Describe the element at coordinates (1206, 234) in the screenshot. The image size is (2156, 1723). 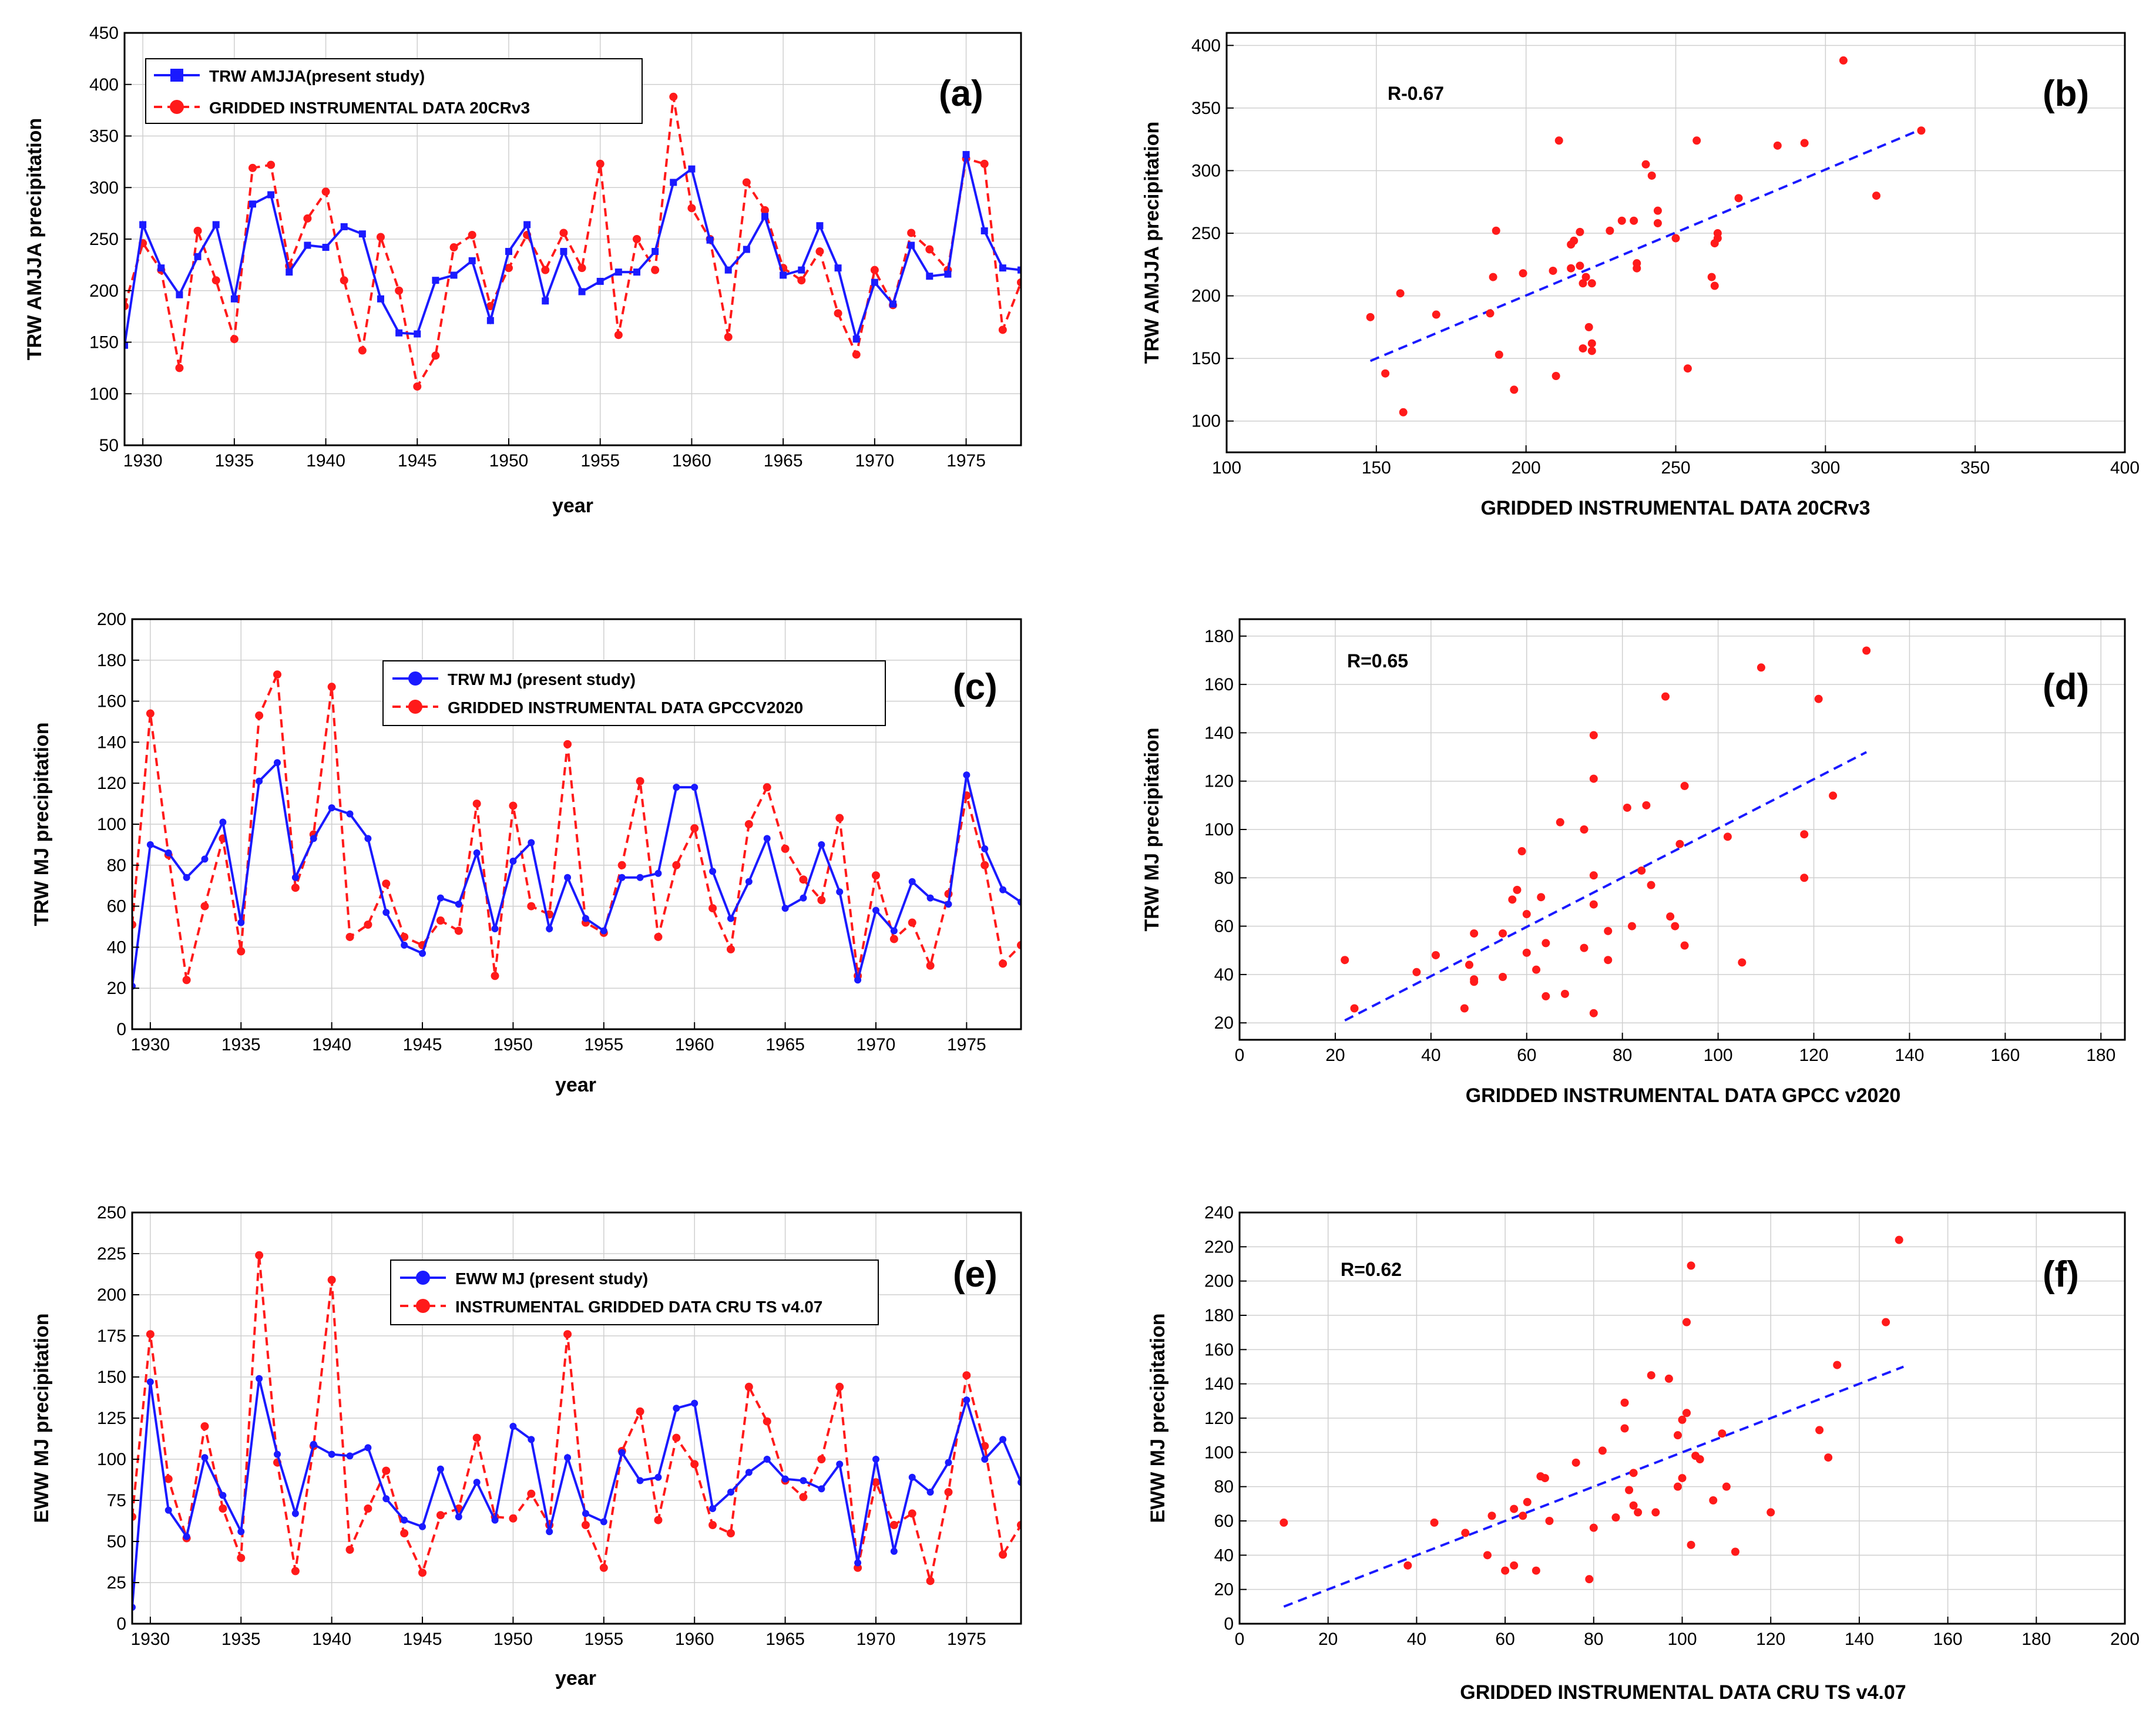
I see `y-tick-label: 250` at that location.